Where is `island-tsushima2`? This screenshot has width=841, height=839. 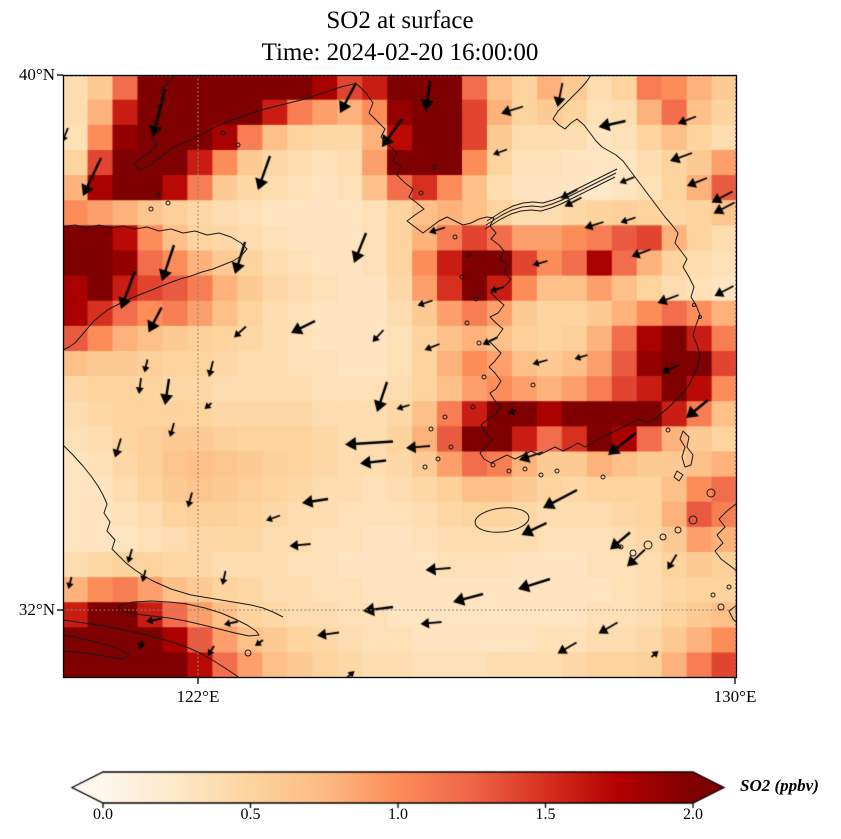
island-tsushima2 is located at coordinates (678, 476).